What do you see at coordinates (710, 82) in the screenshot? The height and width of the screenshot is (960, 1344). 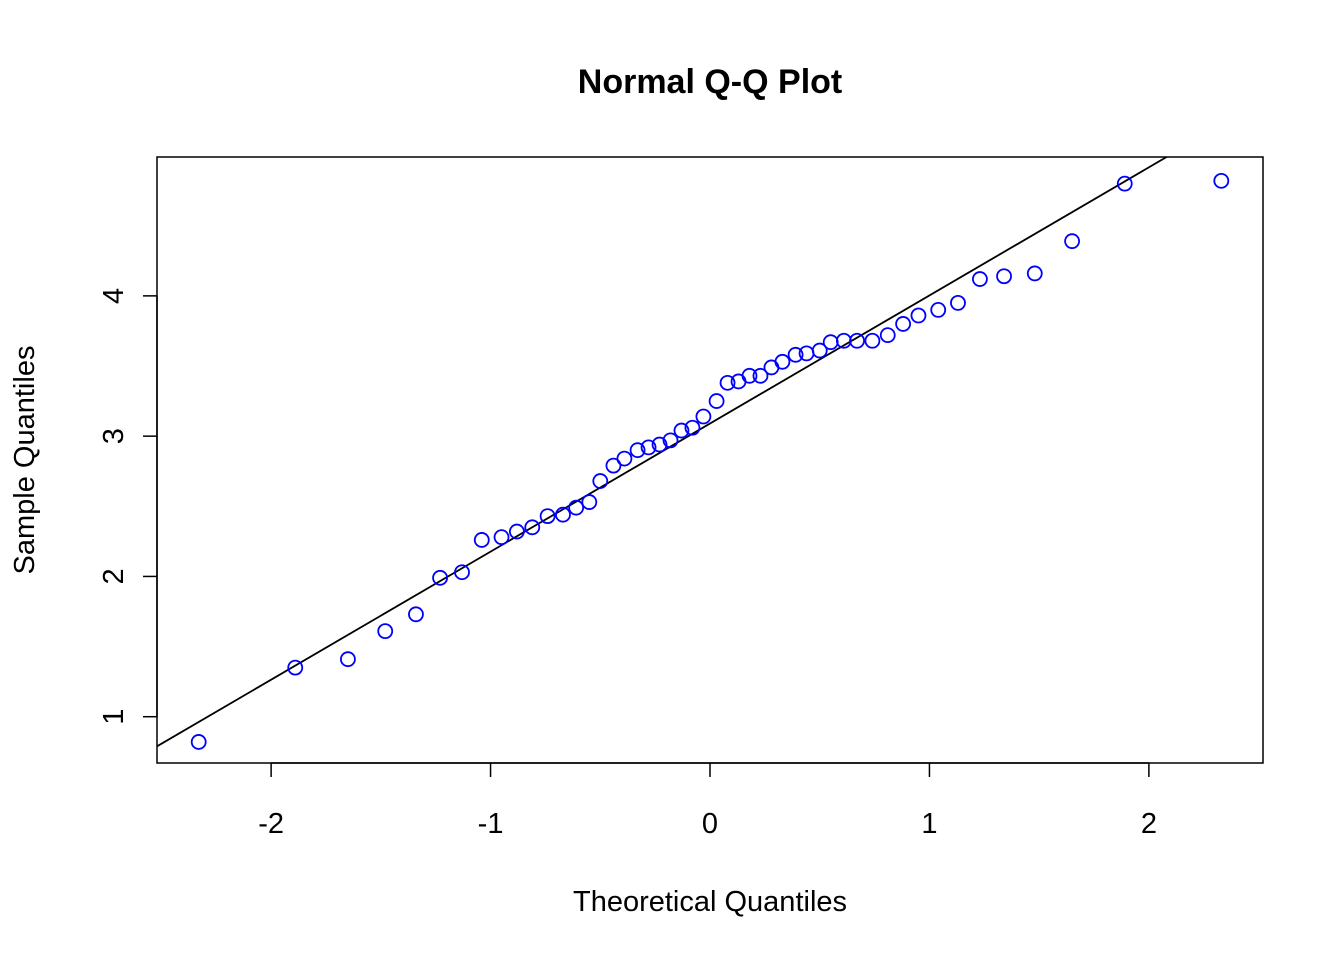 I see `chart-title: Normal Q-Q Plot` at bounding box center [710, 82].